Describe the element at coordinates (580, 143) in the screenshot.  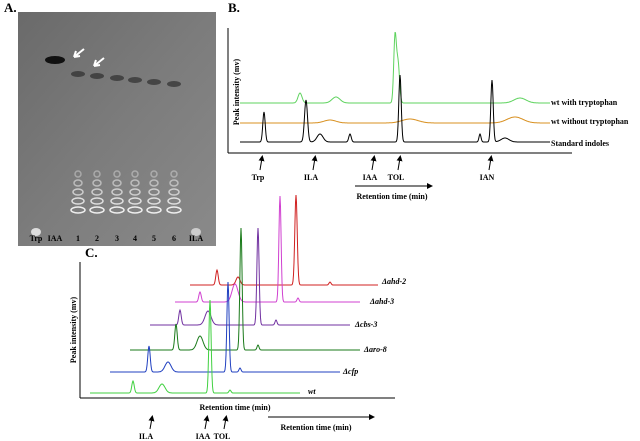
I see `trace-label: Standard indoles` at that location.